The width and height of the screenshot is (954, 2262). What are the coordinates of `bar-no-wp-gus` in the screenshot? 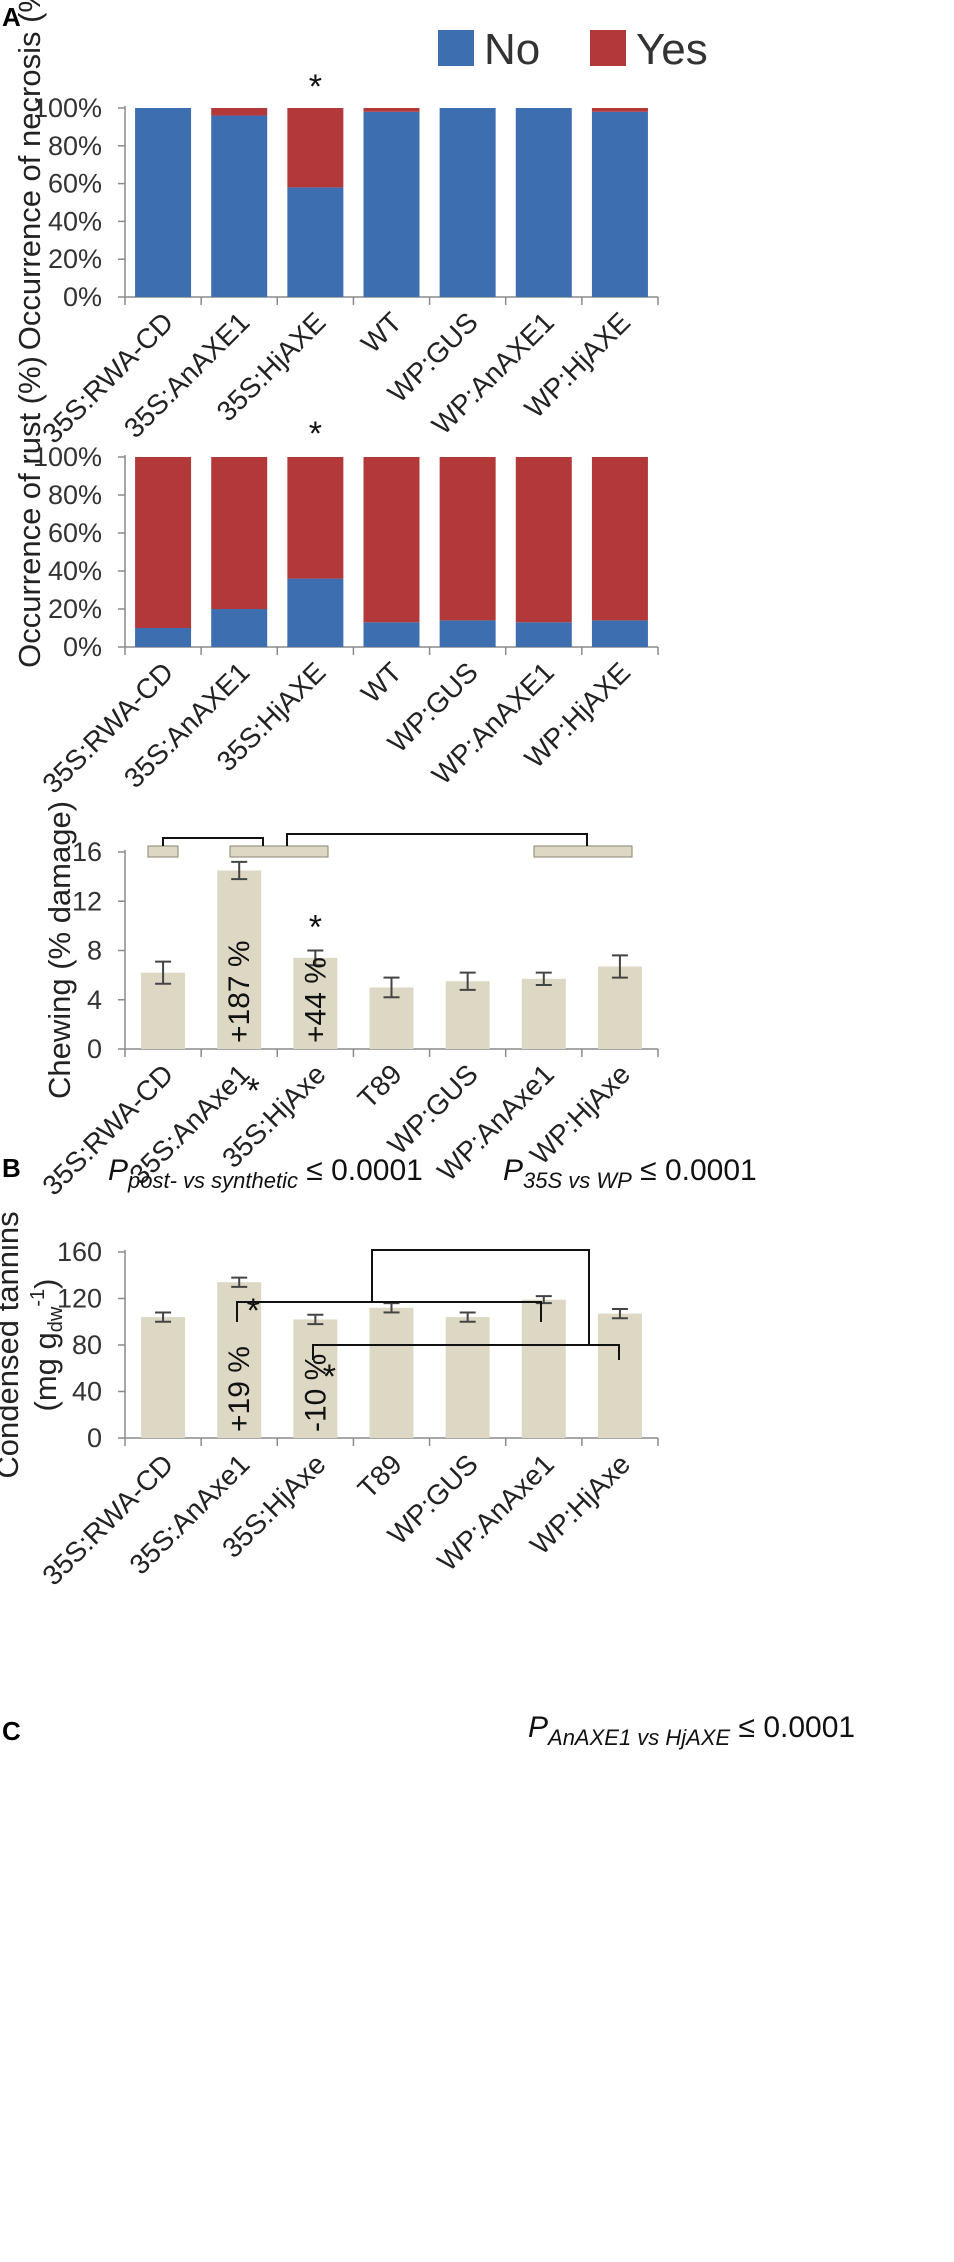 It's located at (467, 202).